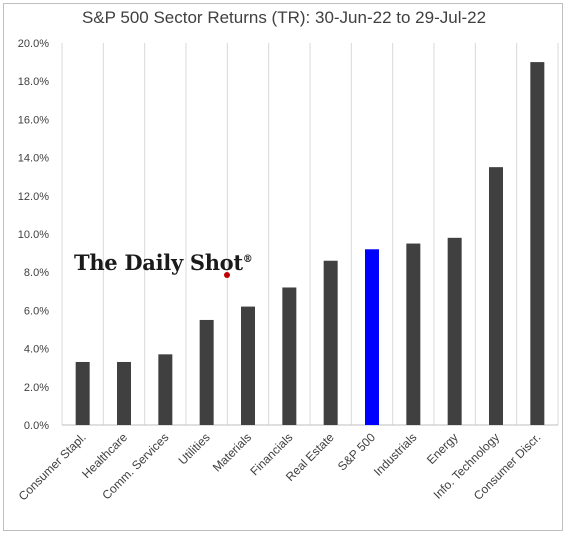 The height and width of the screenshot is (536, 568). Describe the element at coordinates (33, 82) in the screenshot. I see `y-tick-label: 18.0%` at that location.